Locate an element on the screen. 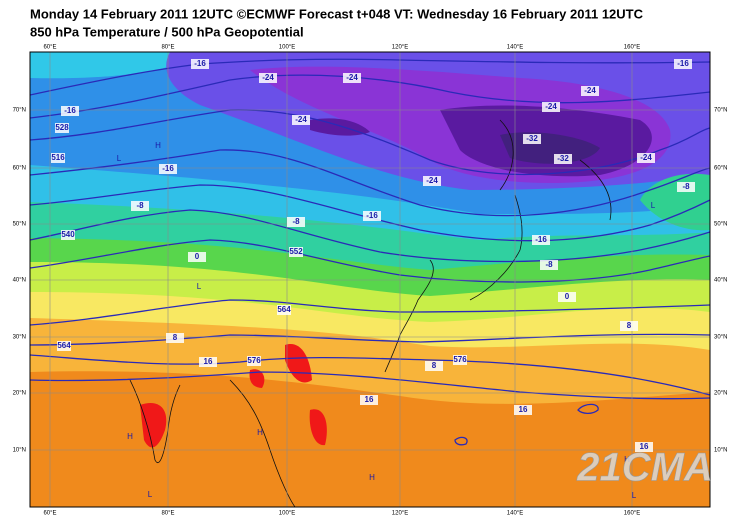  longitude-label: 60°E is located at coordinates (49, 48).